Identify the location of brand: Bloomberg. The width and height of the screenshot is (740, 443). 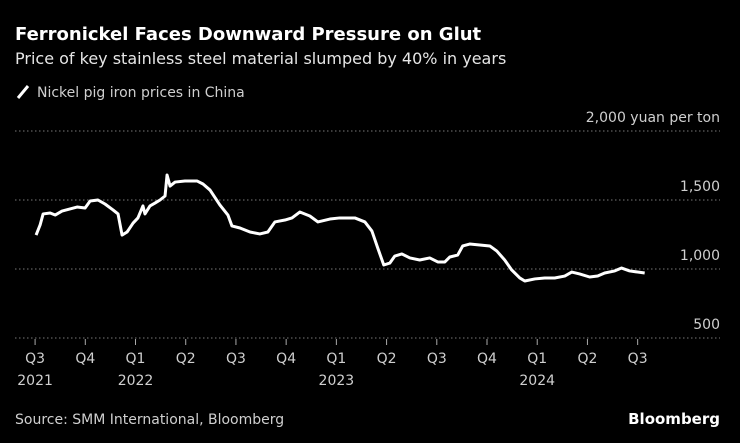
(674, 419).